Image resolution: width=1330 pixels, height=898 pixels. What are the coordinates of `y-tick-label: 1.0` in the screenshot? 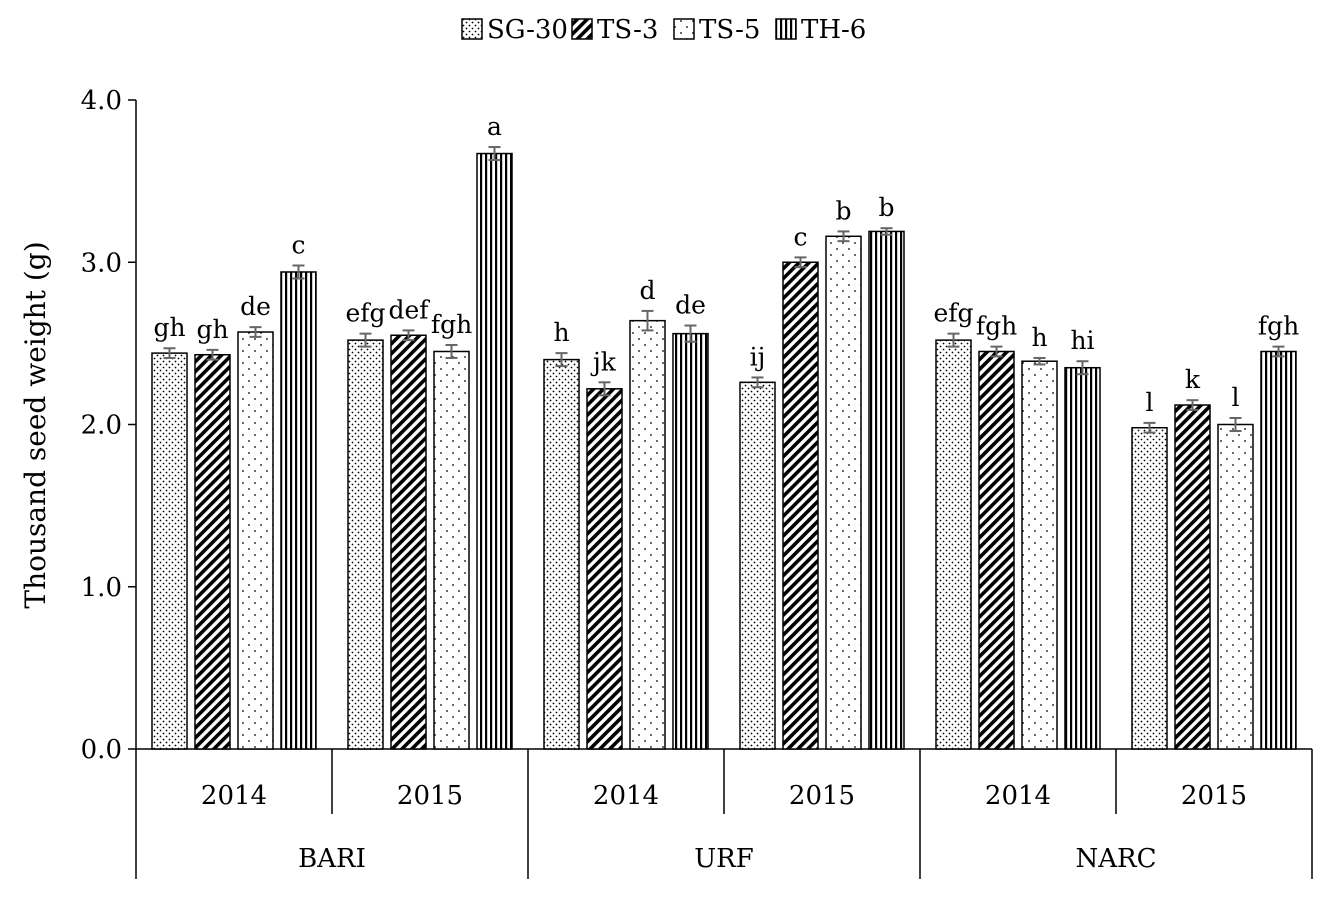 It's located at (101, 588).